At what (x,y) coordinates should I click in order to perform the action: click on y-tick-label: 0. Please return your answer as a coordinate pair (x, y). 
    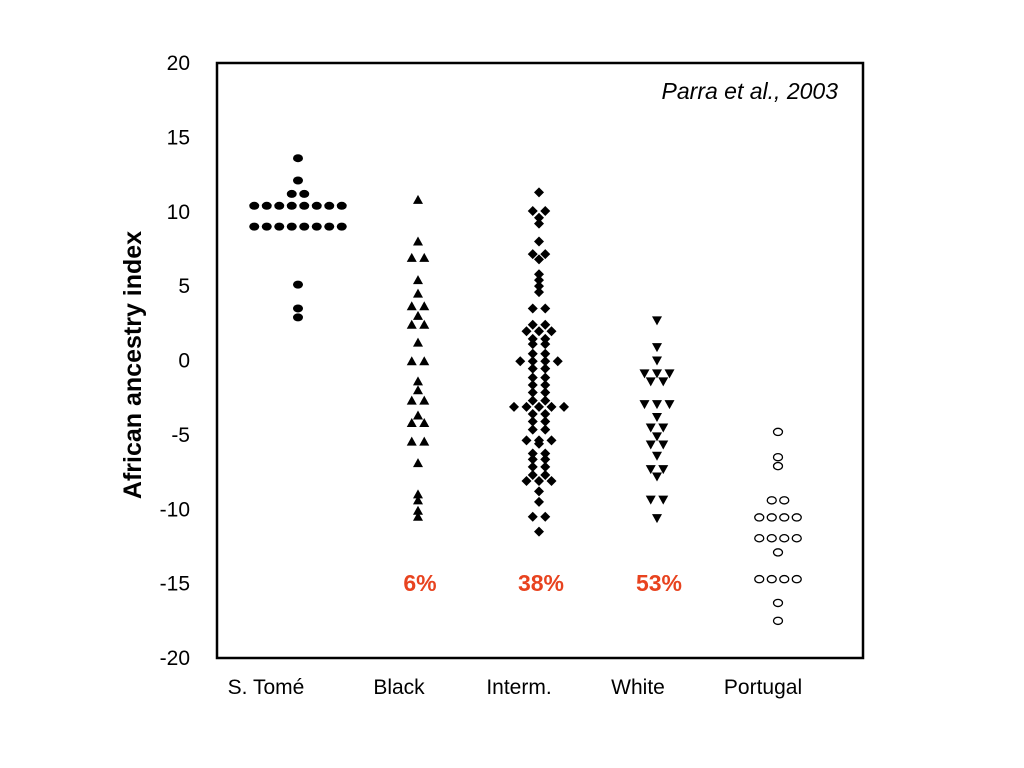
    Looking at the image, I should click on (184, 361).